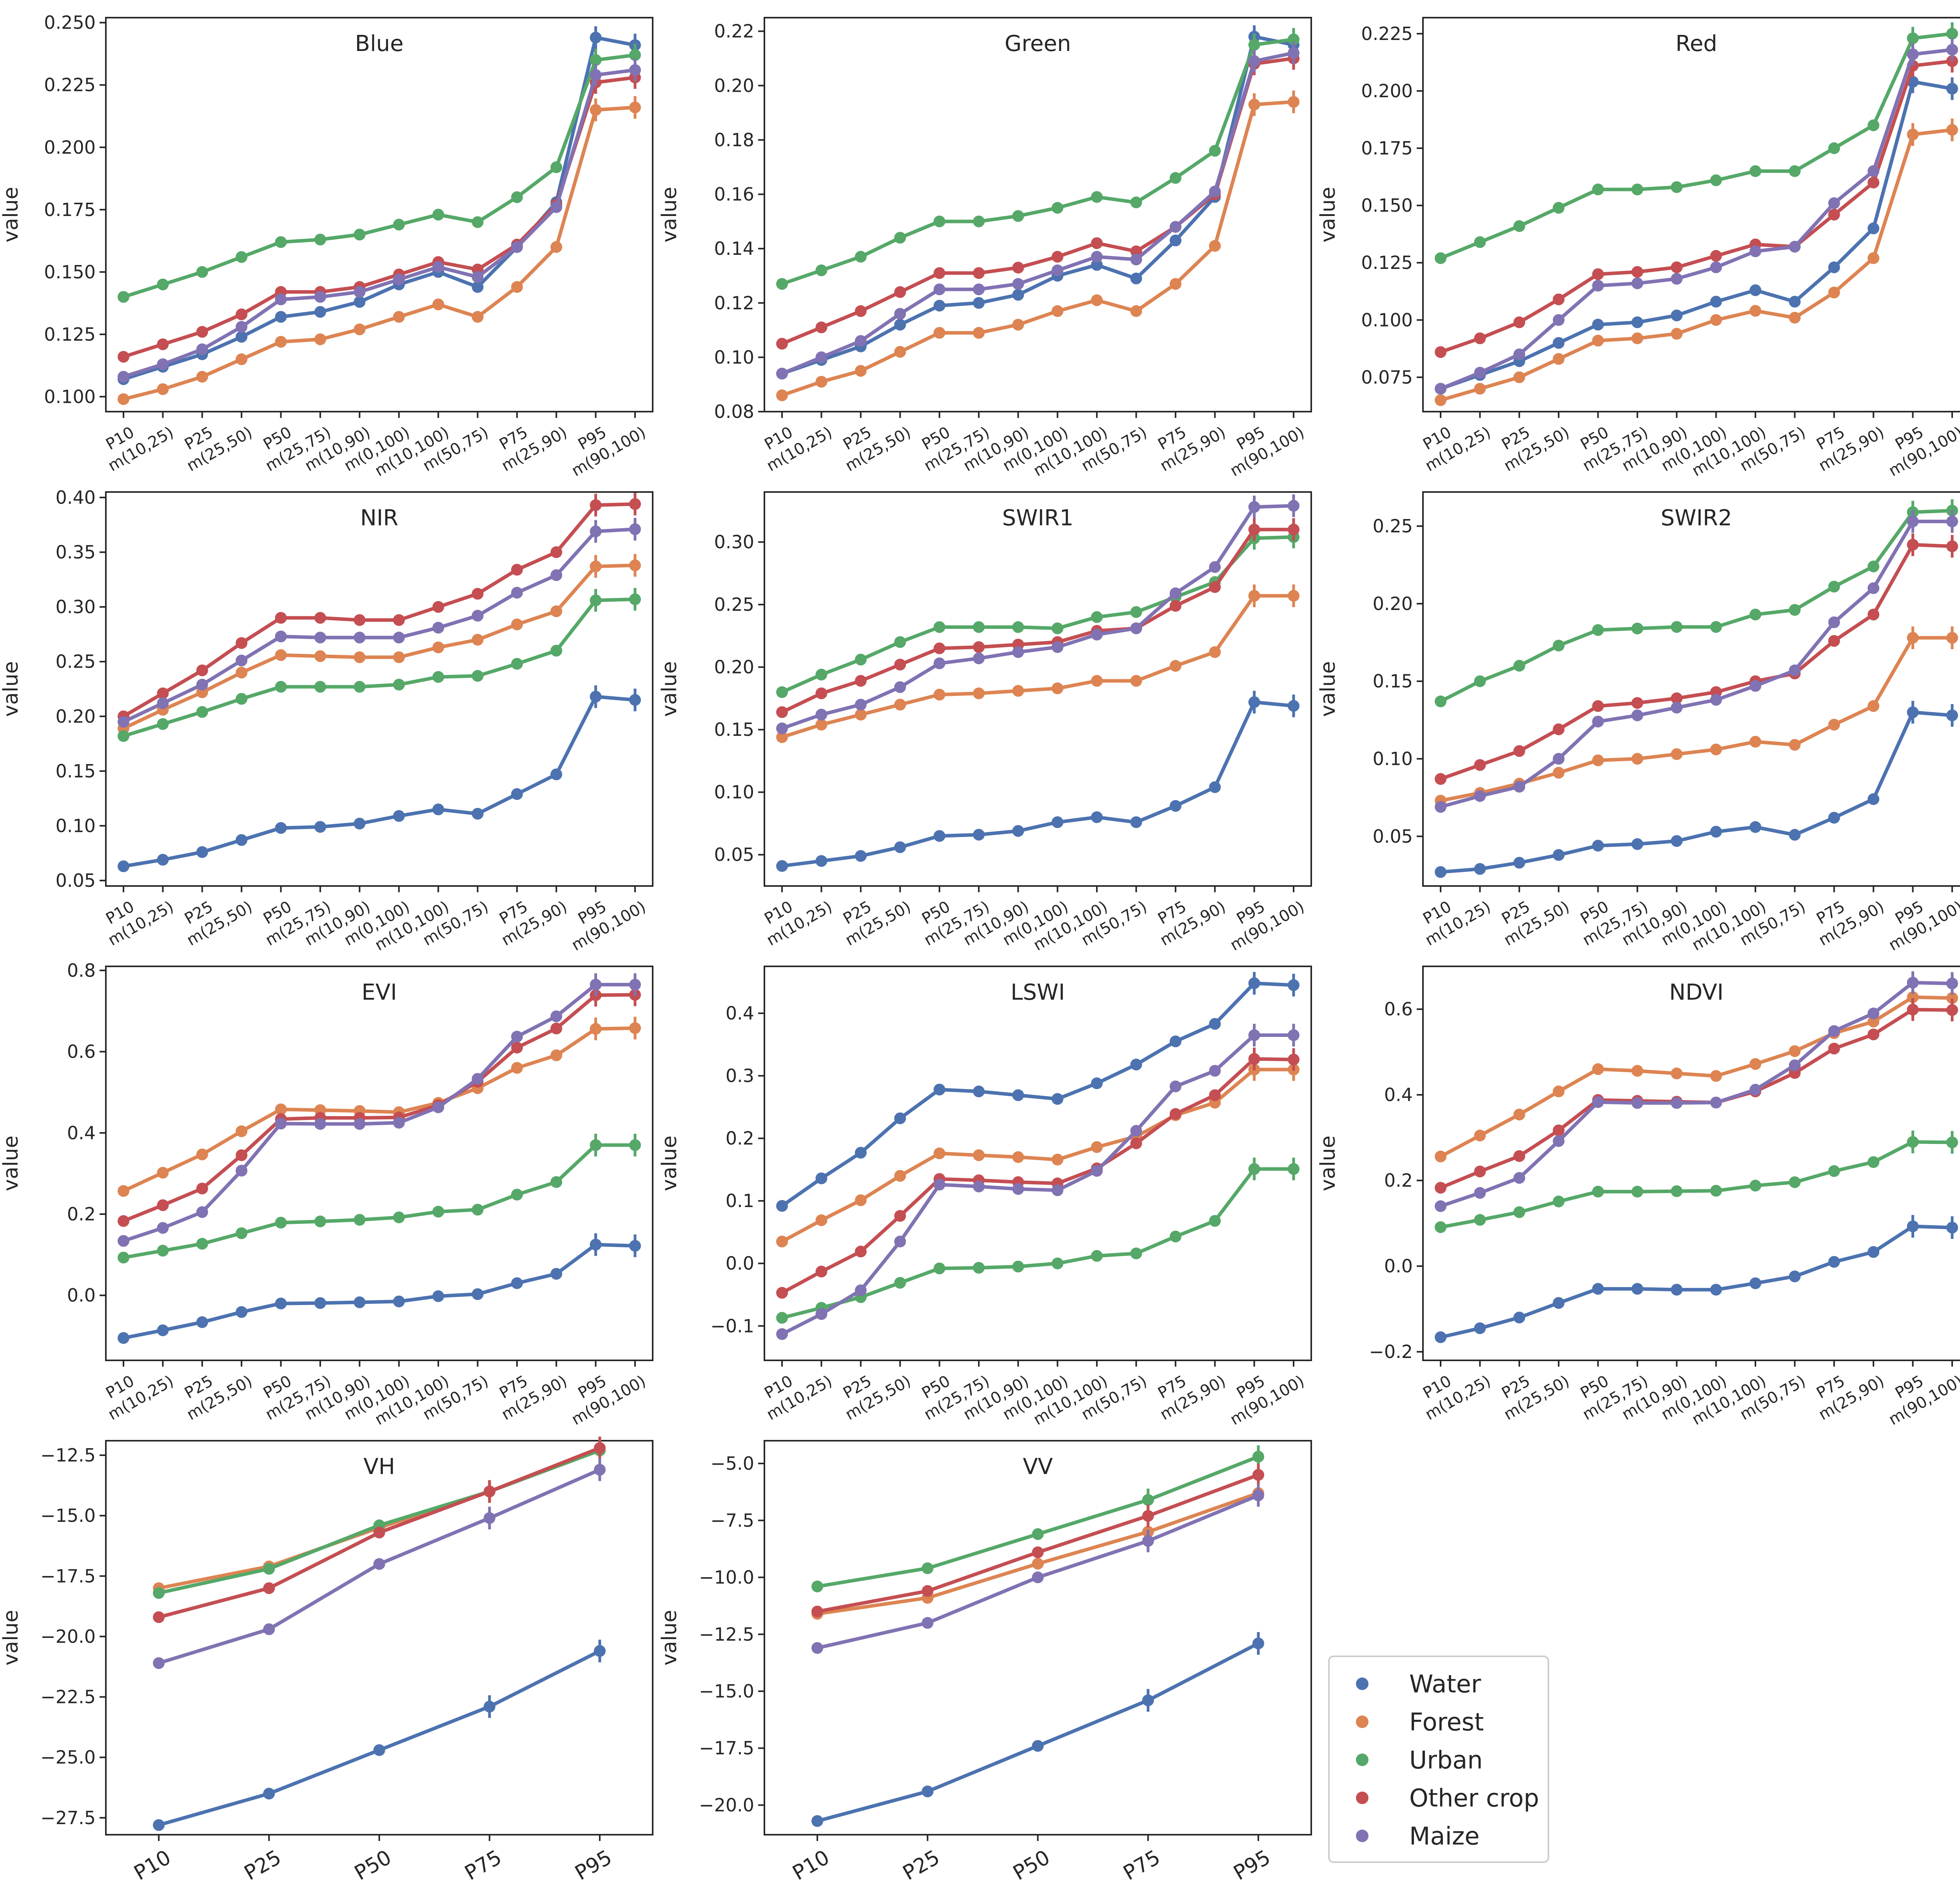  Describe the element at coordinates (1387, 319) in the screenshot. I see `y-tick-label: 0.100` at that location.